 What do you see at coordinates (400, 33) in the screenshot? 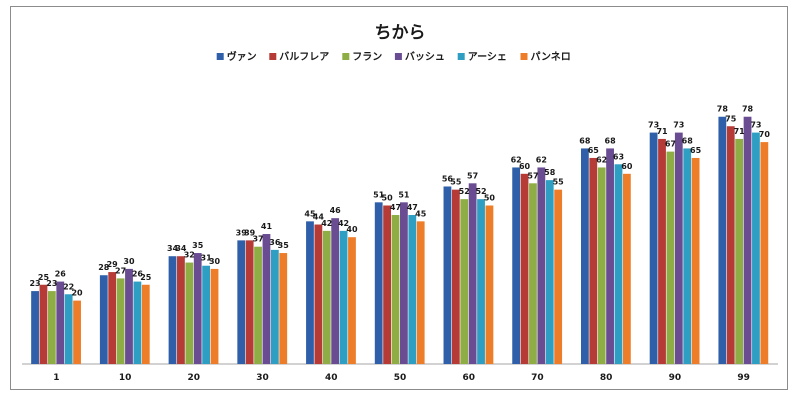
I see `chart-title: ちから` at bounding box center [400, 33].